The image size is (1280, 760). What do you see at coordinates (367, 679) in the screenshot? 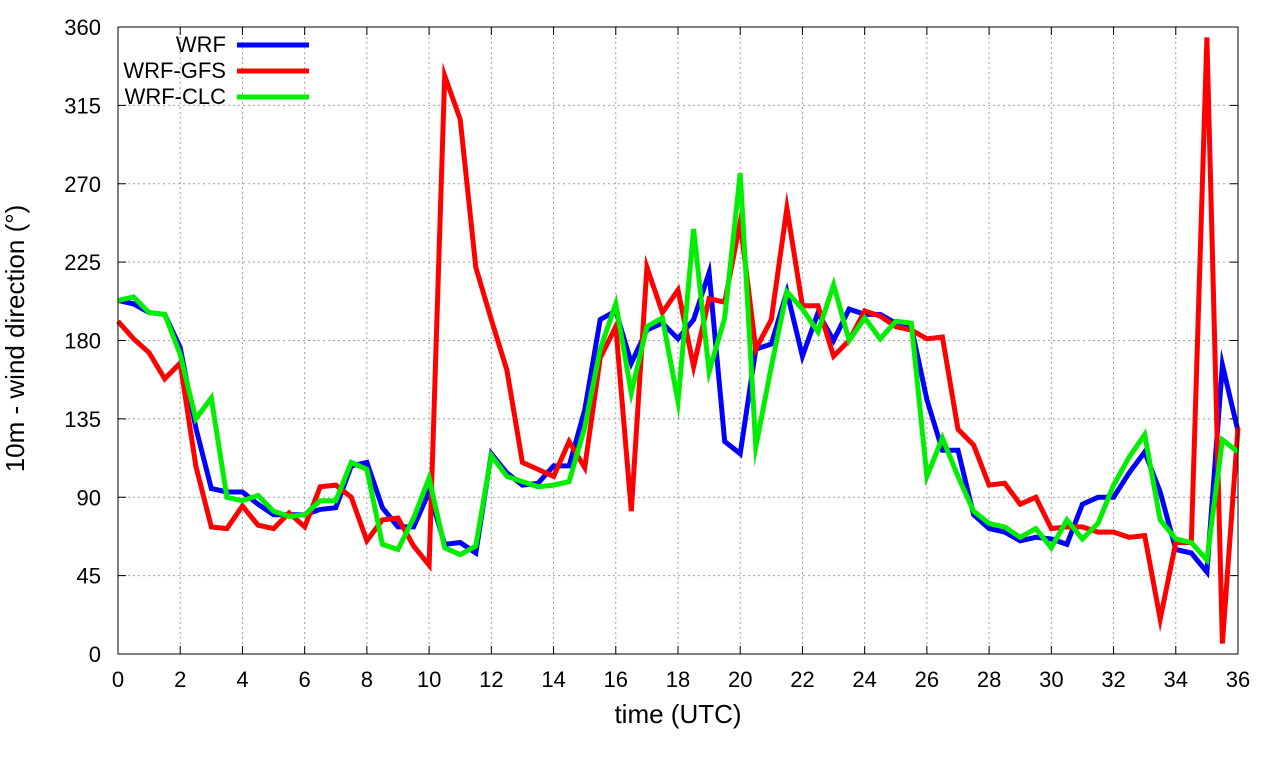
I see `x-tick-label: 8` at bounding box center [367, 679].